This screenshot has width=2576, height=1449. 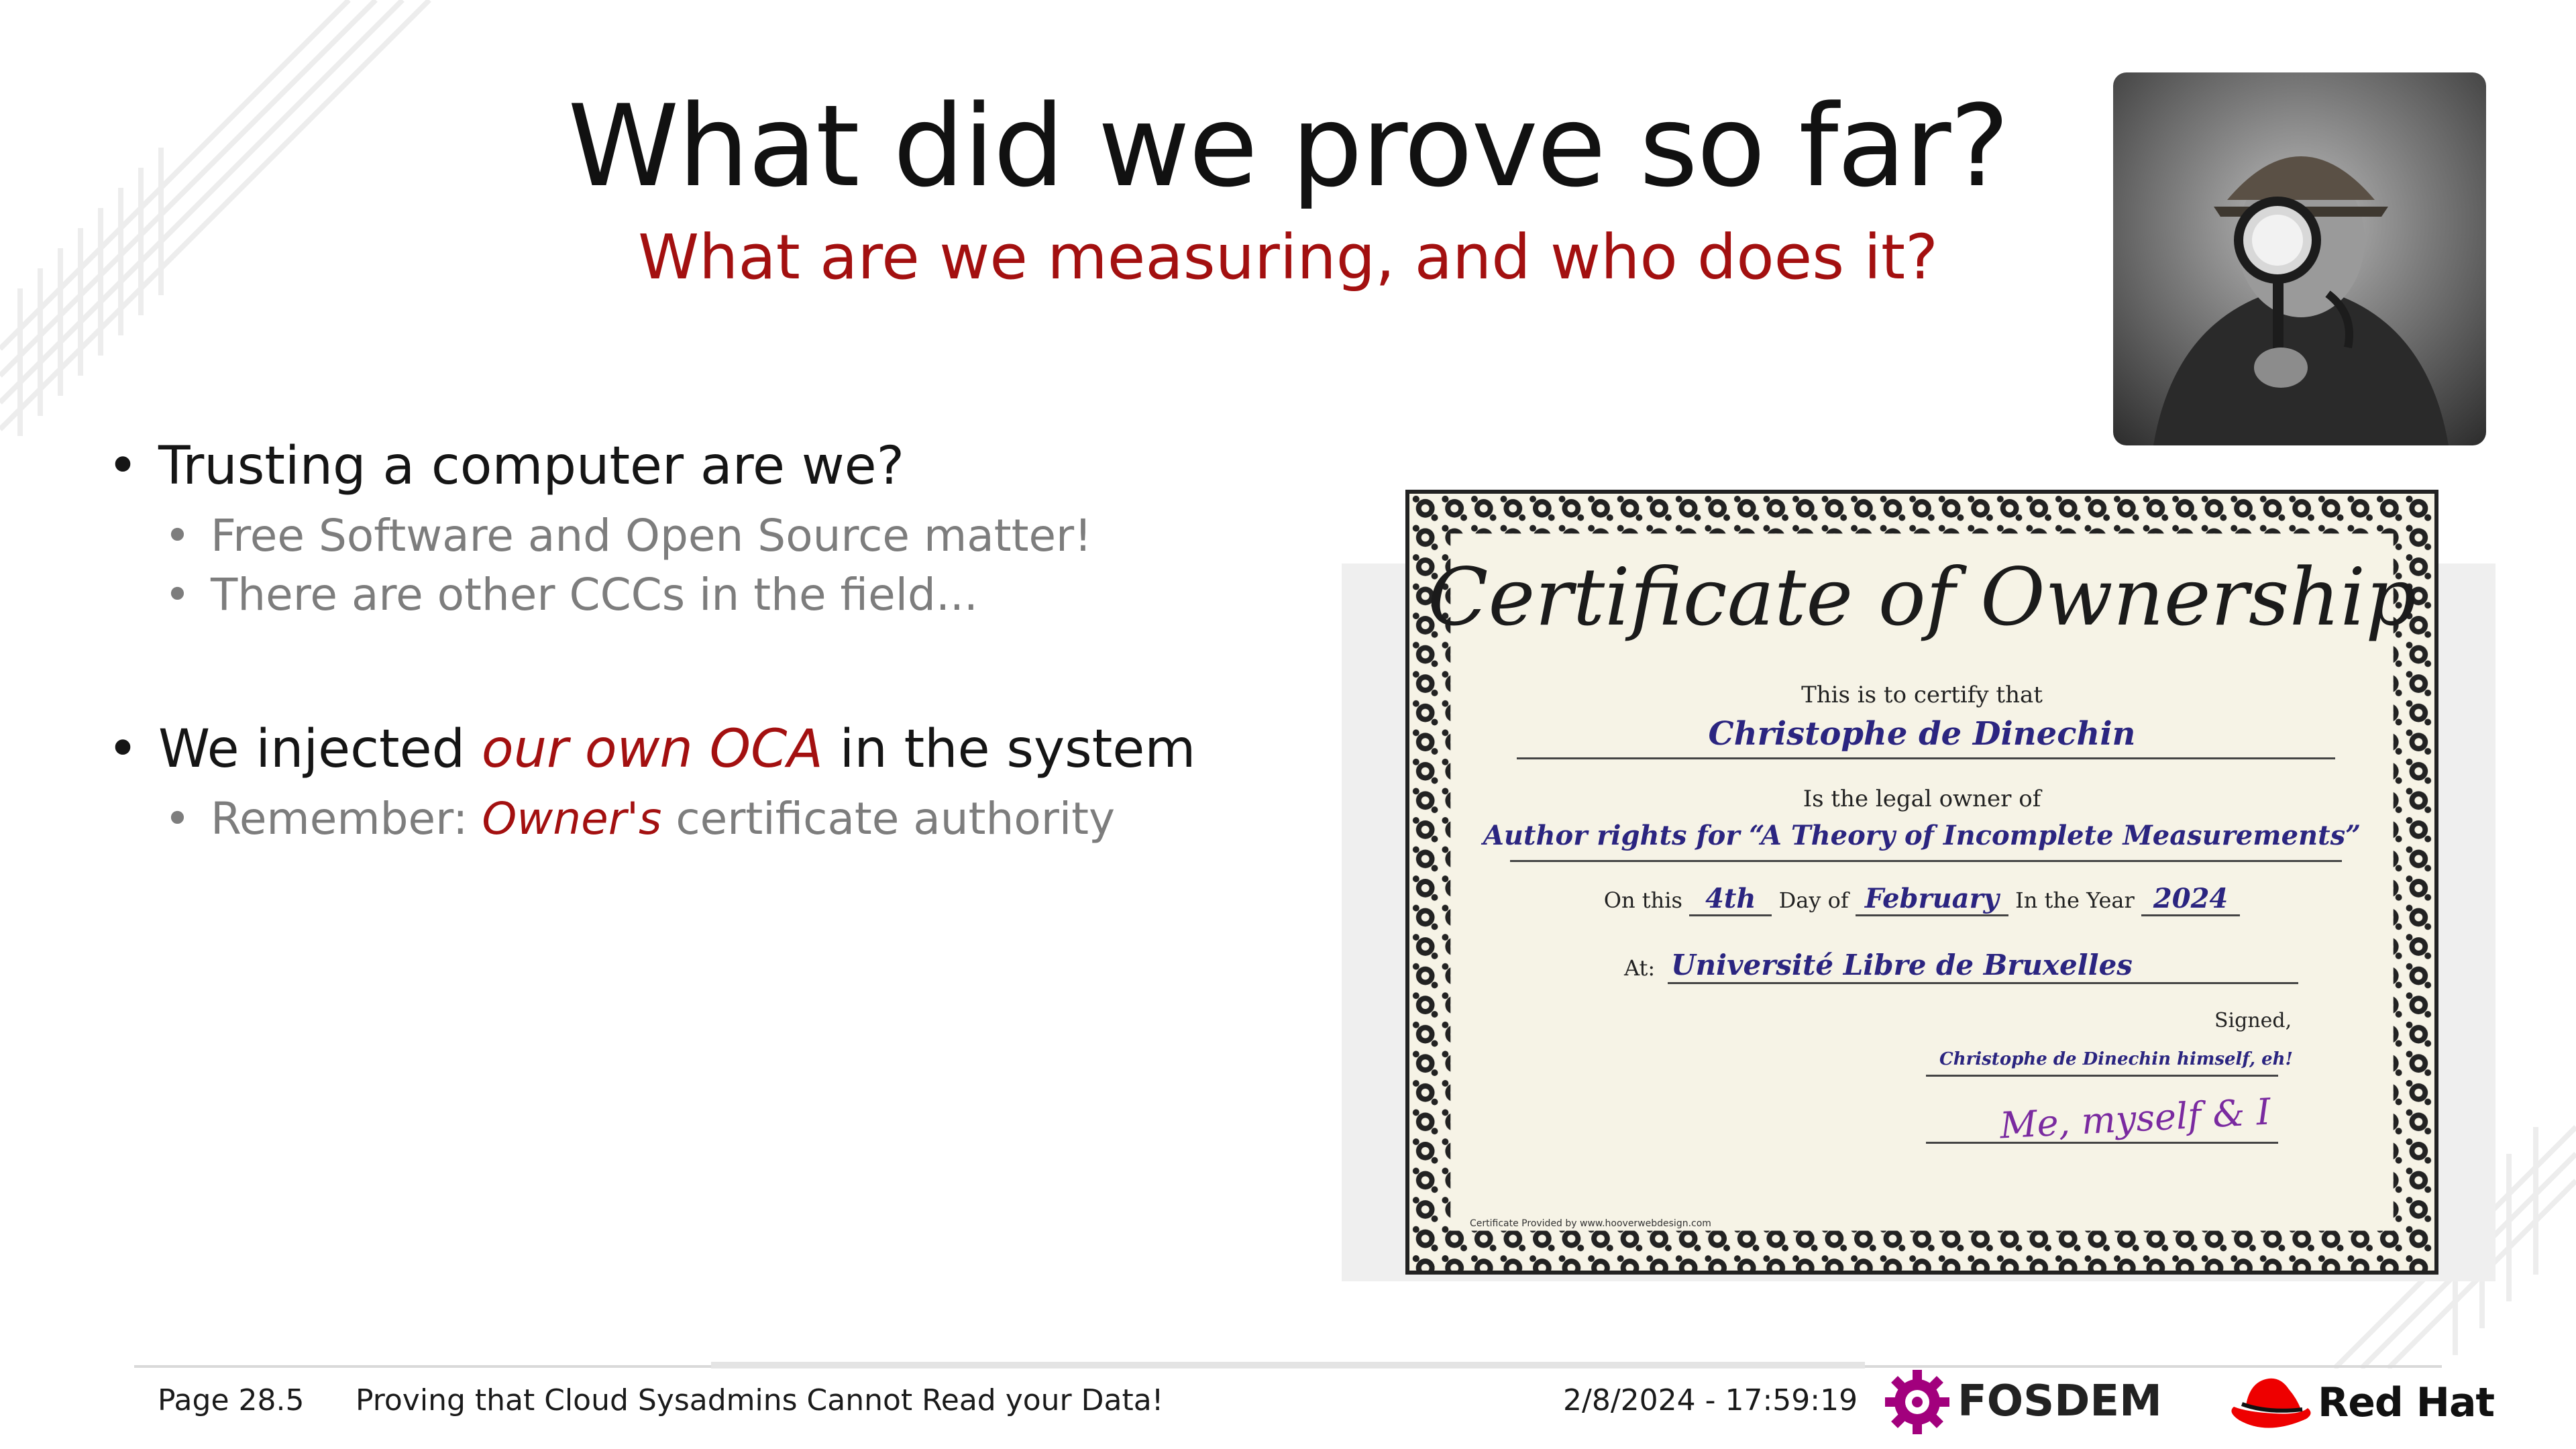 What do you see at coordinates (1983, 983) in the screenshot?
I see `place-line` at bounding box center [1983, 983].